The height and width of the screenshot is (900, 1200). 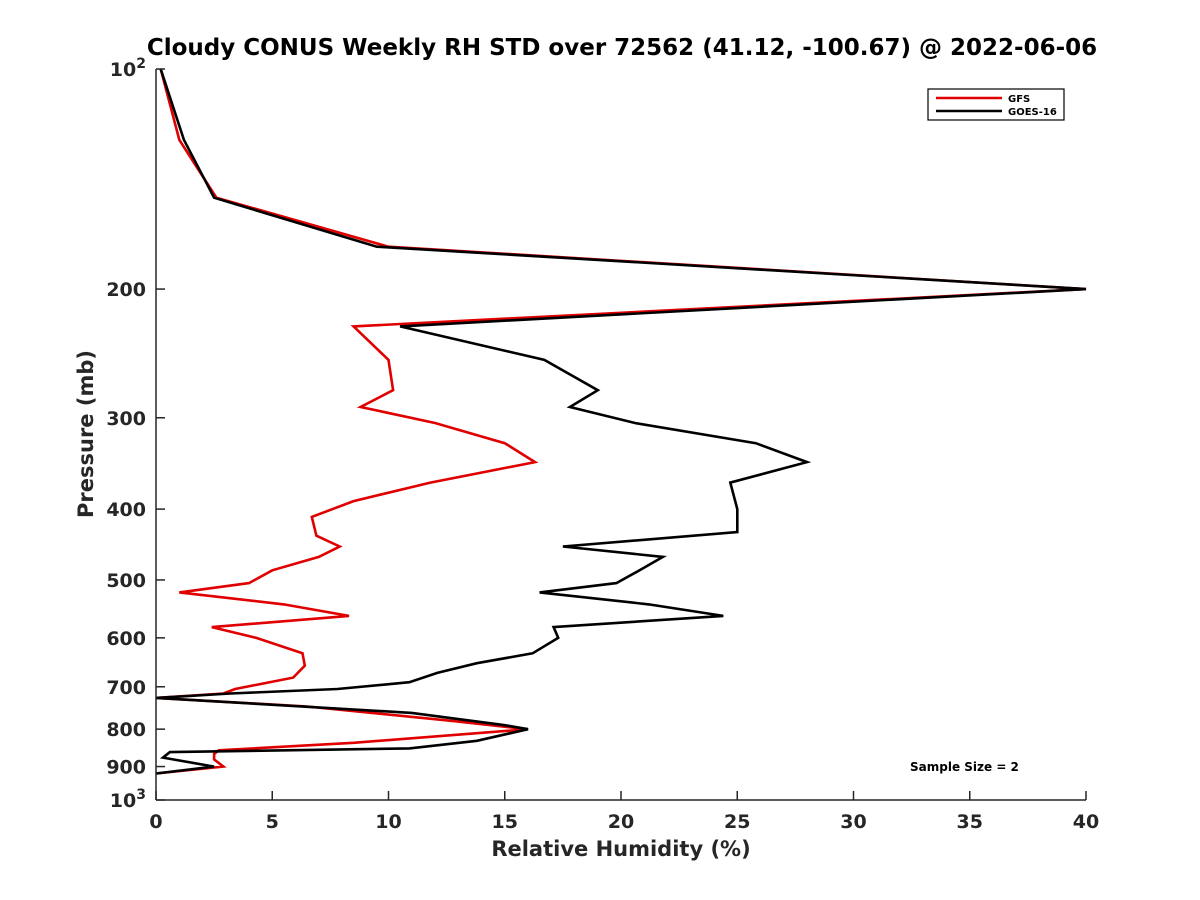 What do you see at coordinates (126, 510) in the screenshot?
I see `y-tick-label: 400` at bounding box center [126, 510].